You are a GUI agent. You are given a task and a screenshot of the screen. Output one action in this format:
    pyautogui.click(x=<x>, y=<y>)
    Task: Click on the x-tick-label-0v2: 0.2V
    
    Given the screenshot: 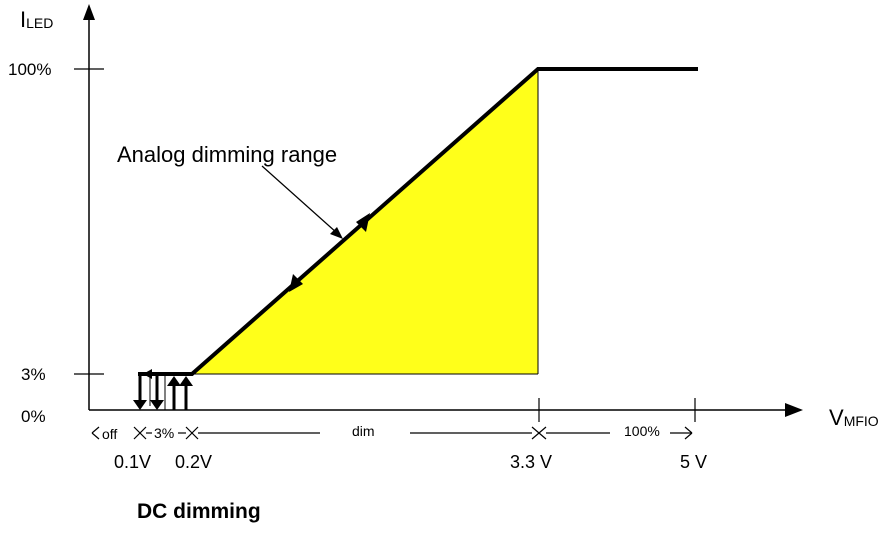 What is the action you would take?
    pyautogui.click(x=193, y=462)
    